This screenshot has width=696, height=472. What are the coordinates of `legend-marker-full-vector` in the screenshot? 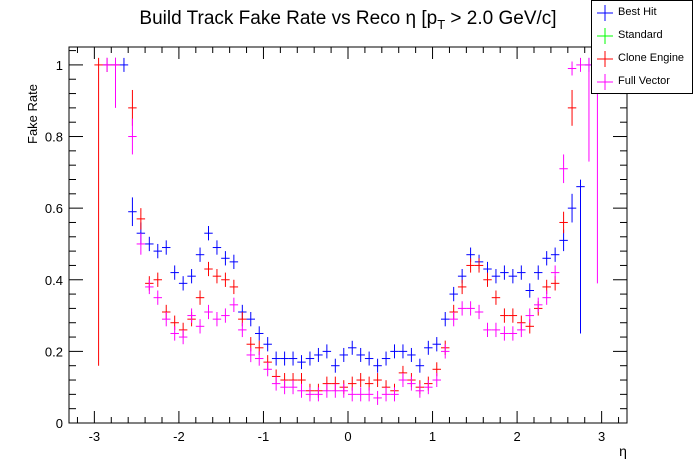 It's located at (605, 82).